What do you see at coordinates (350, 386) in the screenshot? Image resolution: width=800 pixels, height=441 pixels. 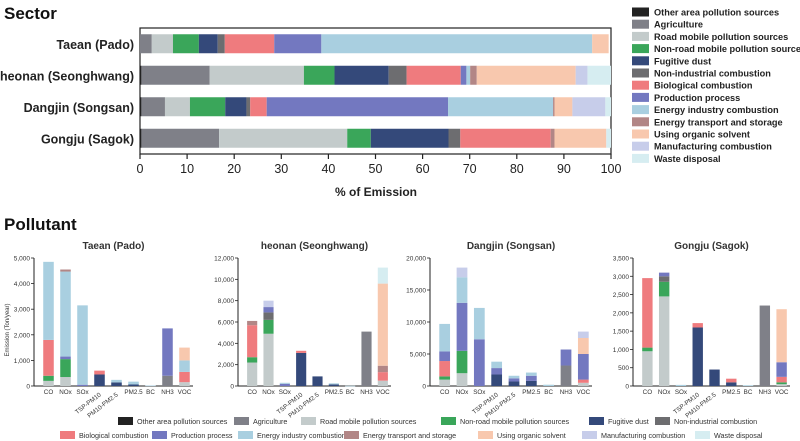 I see `pollutant-bar-heonan-seonghwang-bc-energy` at bounding box center [350, 386].